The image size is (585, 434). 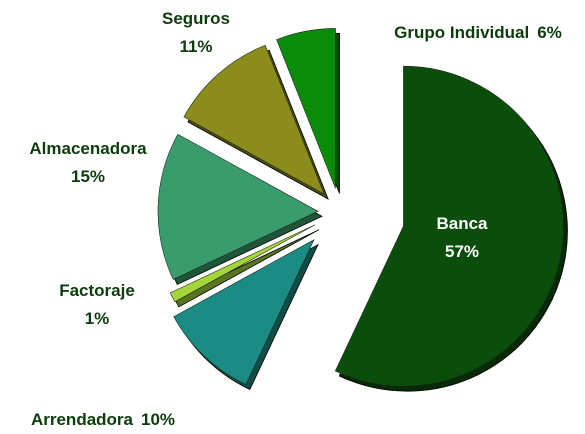 I want to click on slice-label: Almacenadora 15%, so click(x=88, y=162).